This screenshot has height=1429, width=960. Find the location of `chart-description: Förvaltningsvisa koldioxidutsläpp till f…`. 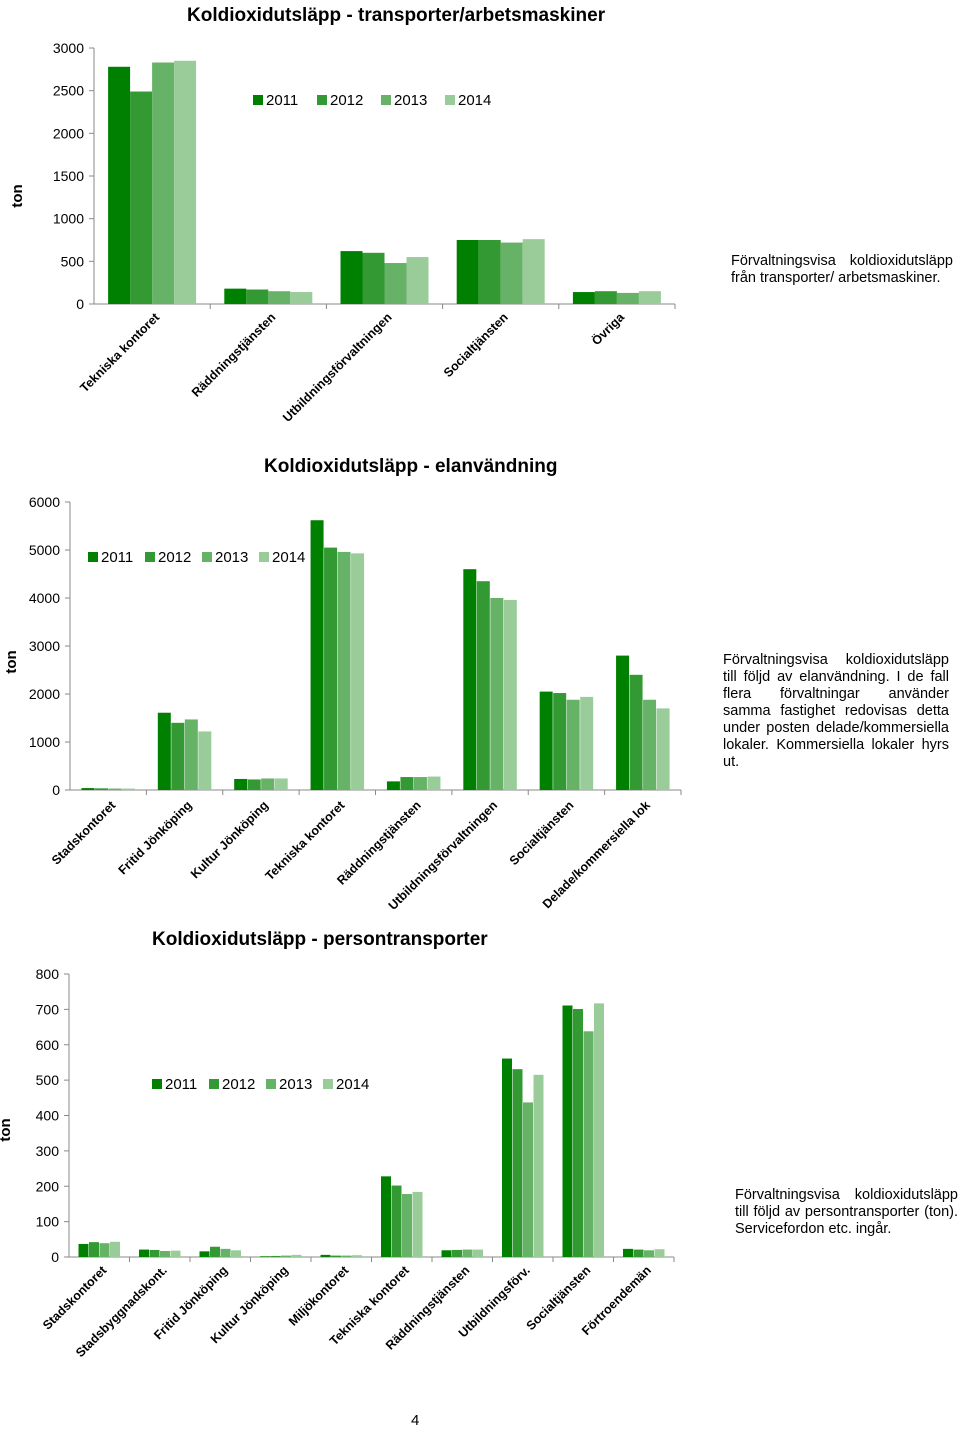

chart-description: Förvaltningsvisa koldioxidutsläpp till f… is located at coordinates (836, 711).